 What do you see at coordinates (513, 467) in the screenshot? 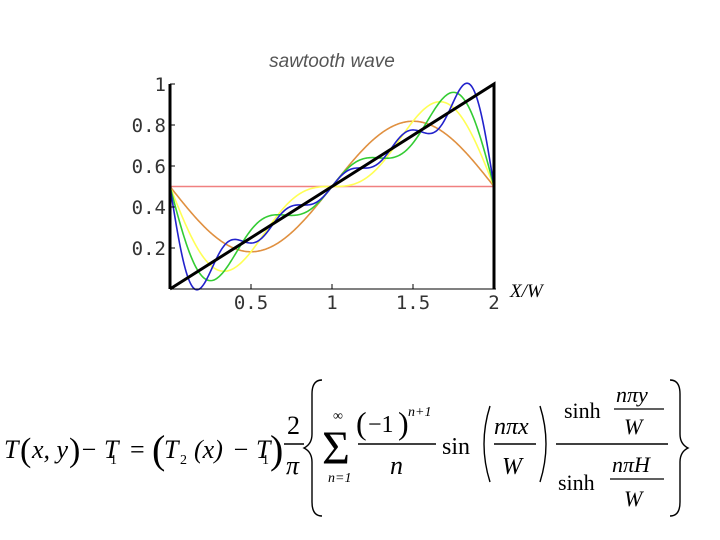
I see `formula-W1: W` at bounding box center [513, 467].